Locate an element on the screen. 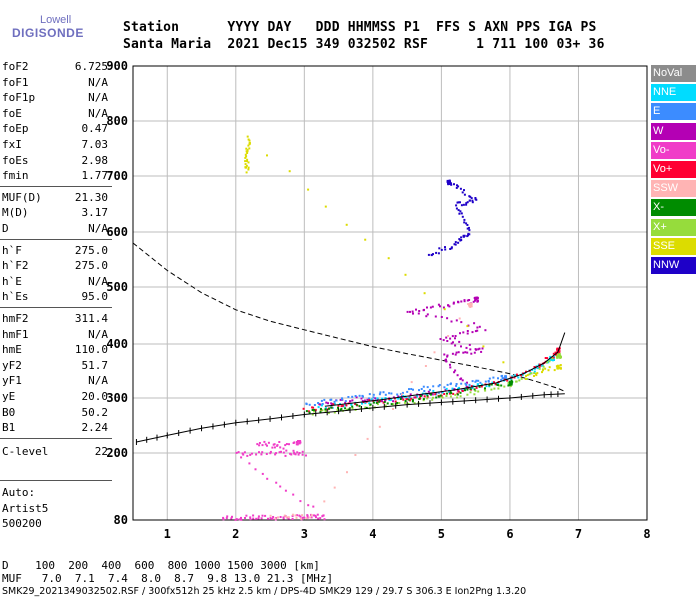 This screenshot has height=600, width=700. y-tick-label: 300 is located at coordinates (117, 398).